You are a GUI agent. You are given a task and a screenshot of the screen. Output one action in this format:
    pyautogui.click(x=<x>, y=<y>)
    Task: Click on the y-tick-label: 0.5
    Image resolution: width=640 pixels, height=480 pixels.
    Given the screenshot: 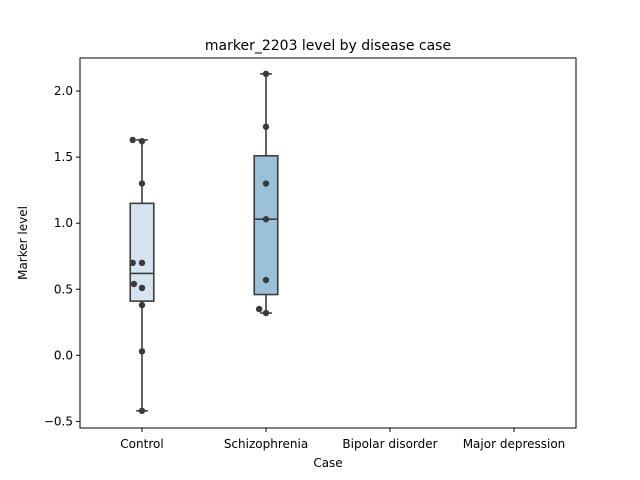 What is the action you would take?
    pyautogui.click(x=63, y=289)
    